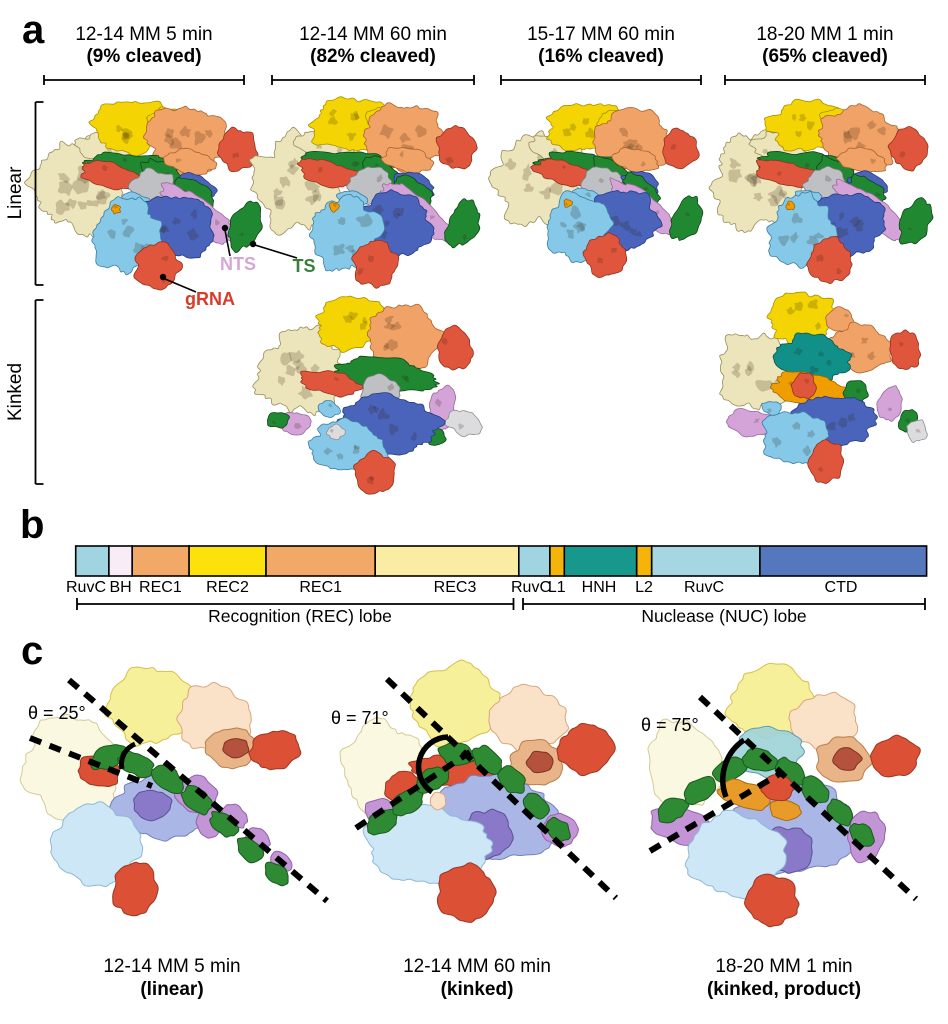 The width and height of the screenshot is (948, 1024). I want to click on svg-text: CTD, so click(841, 587).